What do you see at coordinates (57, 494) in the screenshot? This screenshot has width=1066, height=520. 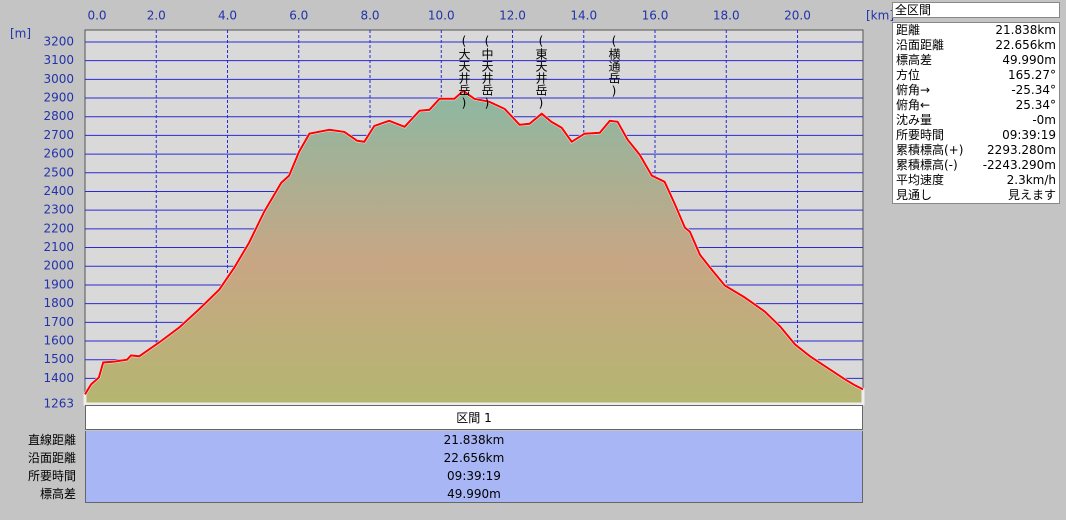 I see `row-label: 標高差` at bounding box center [57, 494].